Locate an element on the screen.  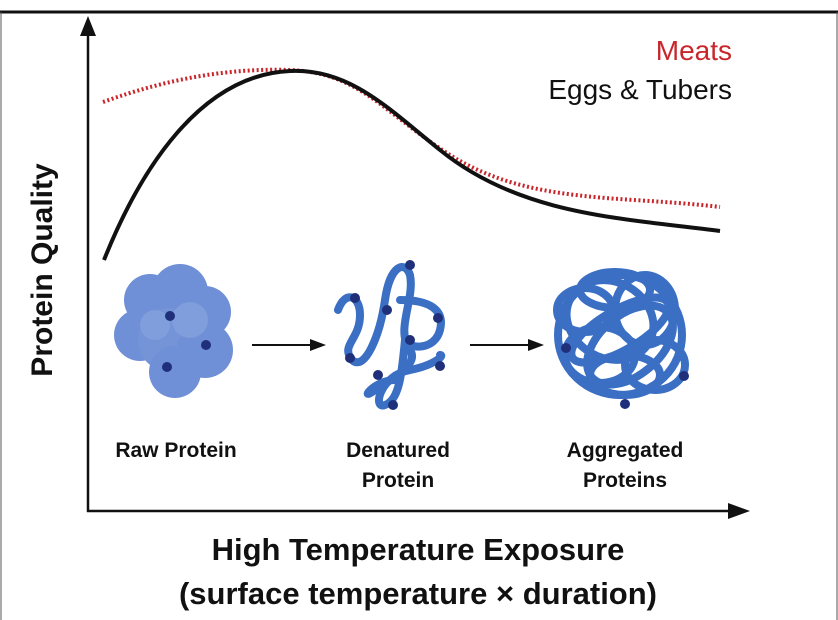
aggregated-proteins-icon is located at coordinates (621, 333).